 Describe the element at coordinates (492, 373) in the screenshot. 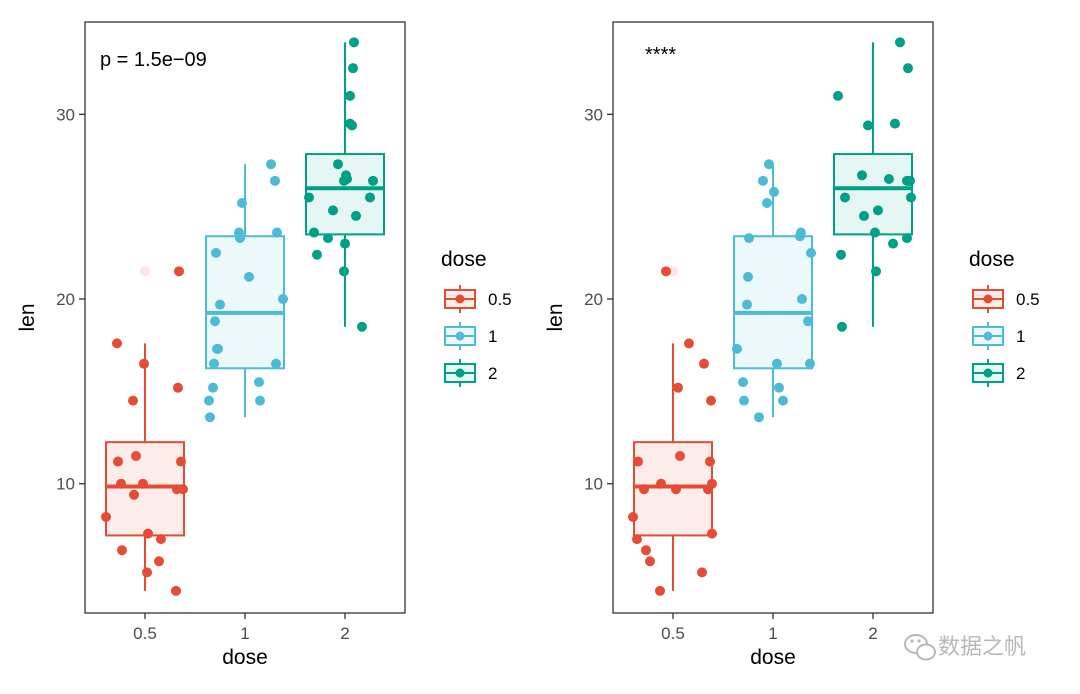

I see `legend-label: 2` at that location.